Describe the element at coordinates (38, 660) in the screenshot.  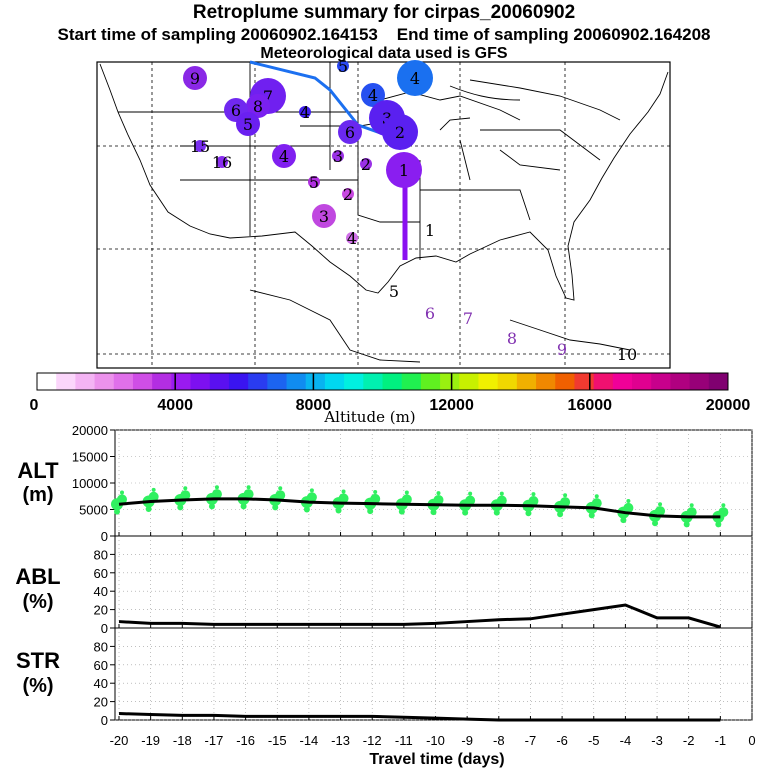
I see `str-ylabel: STR` at that location.